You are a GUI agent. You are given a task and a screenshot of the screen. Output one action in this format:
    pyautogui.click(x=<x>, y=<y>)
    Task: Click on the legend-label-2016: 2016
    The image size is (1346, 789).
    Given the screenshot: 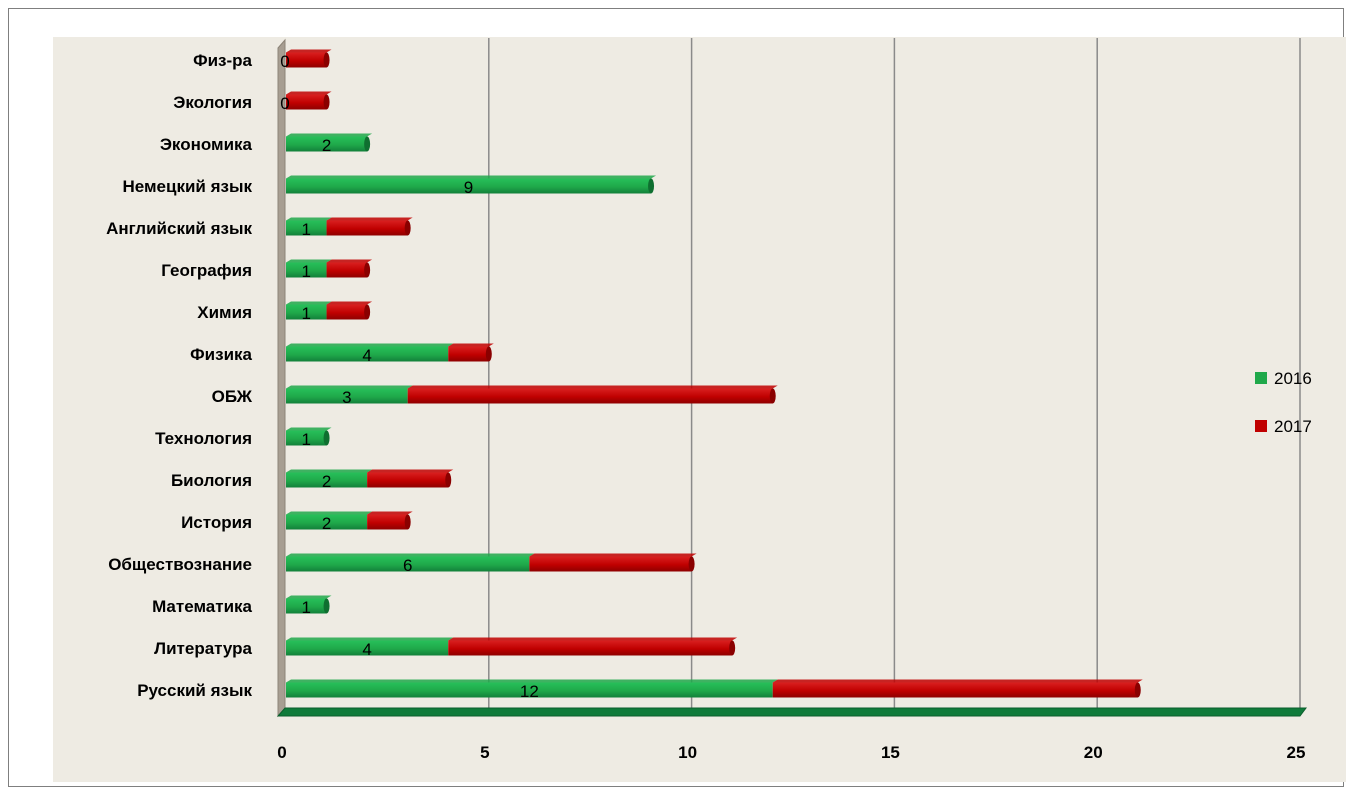 What is the action you would take?
    pyautogui.click(x=1293, y=378)
    